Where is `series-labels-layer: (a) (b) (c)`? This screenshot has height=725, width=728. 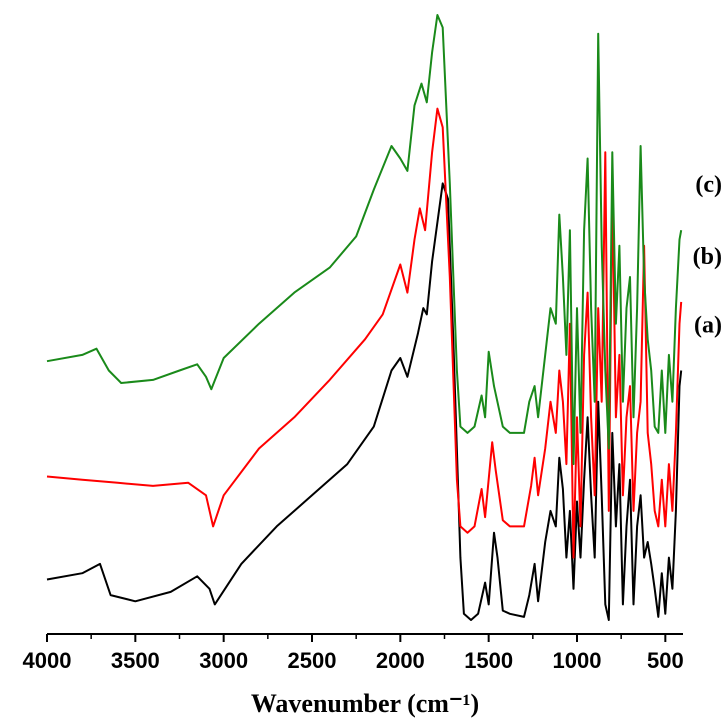
series-labels-layer: (a) (b) (c) is located at coordinates (707, 255).